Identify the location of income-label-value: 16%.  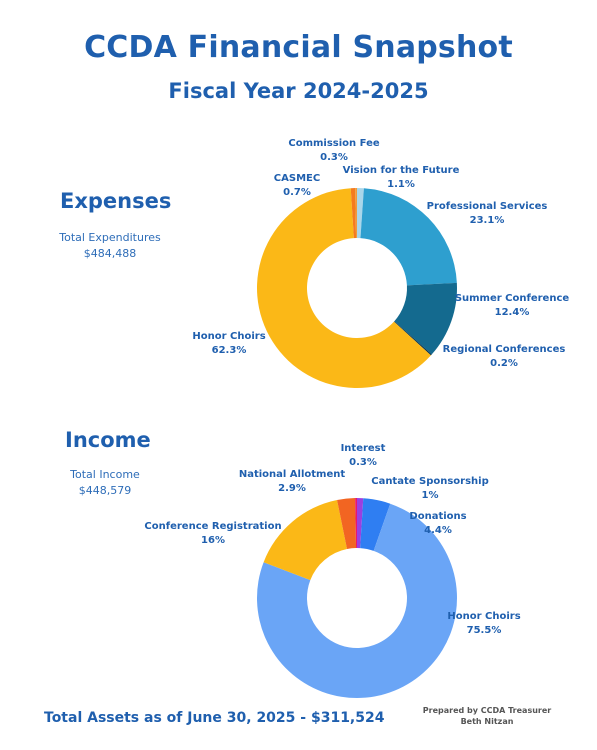
(213, 540).